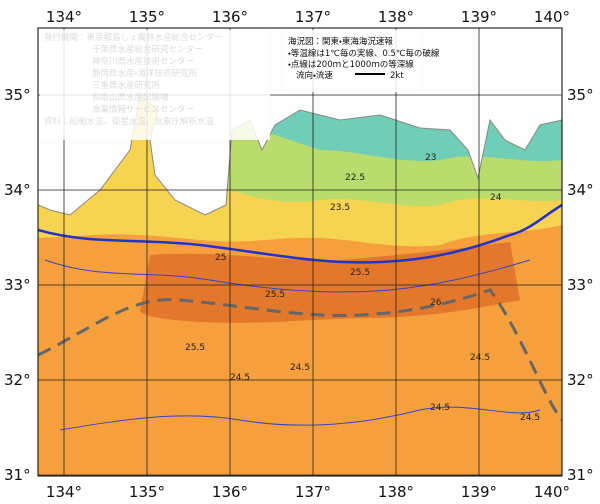  What do you see at coordinates (17, 190) in the screenshot?
I see `lat-label-left: 34°` at bounding box center [17, 190].